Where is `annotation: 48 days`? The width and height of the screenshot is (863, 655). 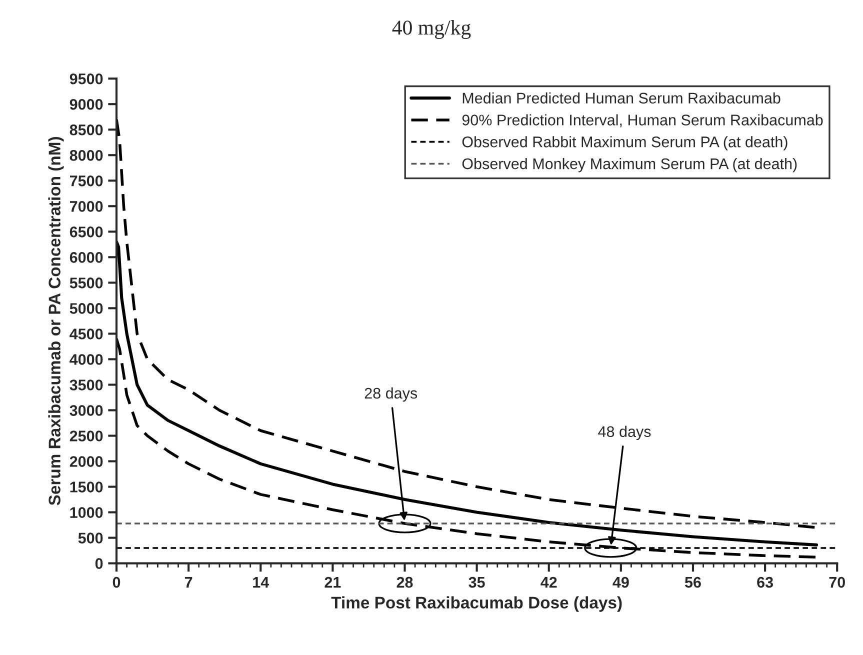
annotation: 48 days is located at coordinates (624, 433).